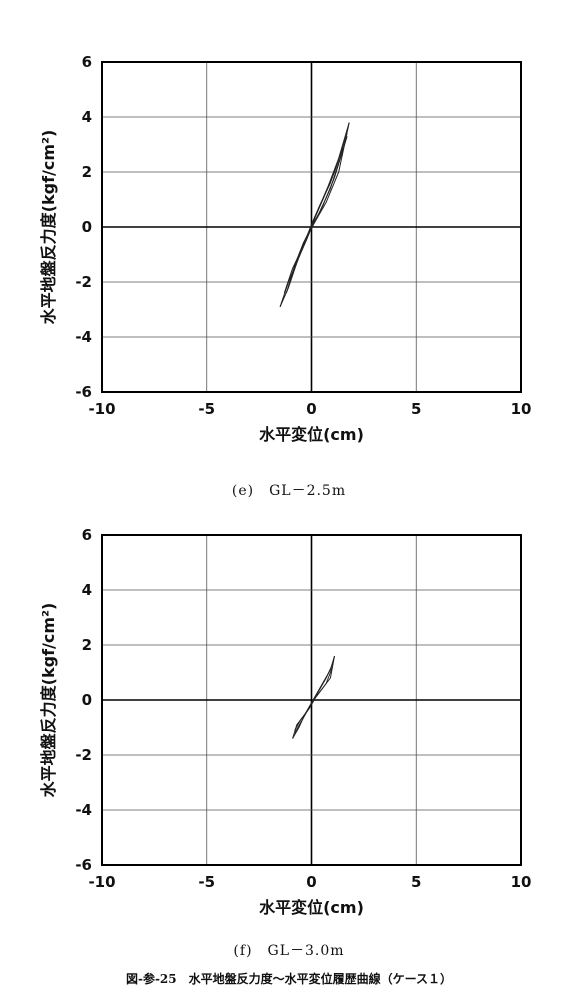 Image resolution: width=578 pixels, height=999 pixels. What do you see at coordinates (289, 491) in the screenshot?
I see `panel-caption-e: (e) GL－2.5m` at bounding box center [289, 491].